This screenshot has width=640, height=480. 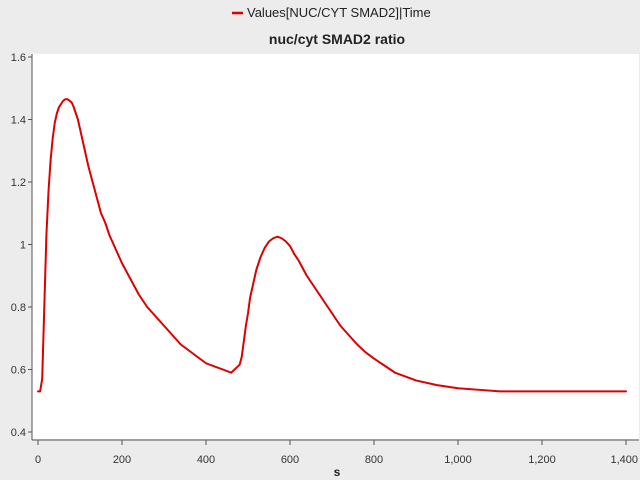 What do you see at coordinates (18, 121) in the screenshot?
I see `y-tick-label: 1.4` at bounding box center [18, 121].